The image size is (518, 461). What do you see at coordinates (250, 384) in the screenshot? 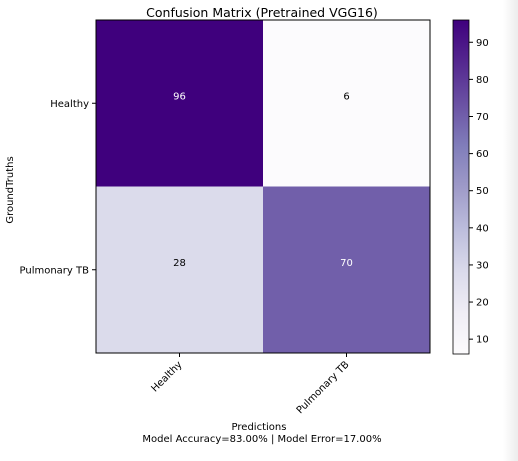
I see `x-axis-ticks: Healthy Pulmonary TB` at bounding box center [250, 384].